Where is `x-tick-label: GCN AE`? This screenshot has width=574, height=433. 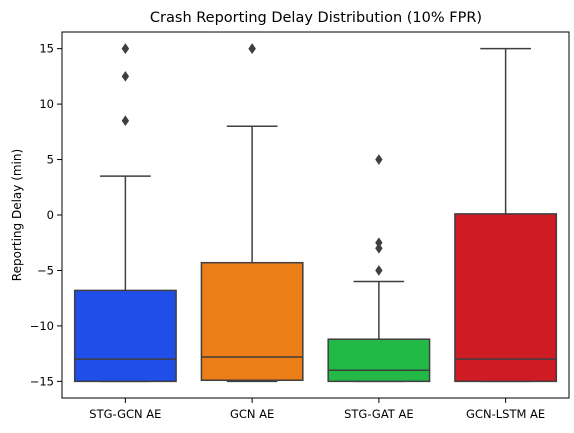
x-tick-label: GCN AE is located at coordinates (252, 414).